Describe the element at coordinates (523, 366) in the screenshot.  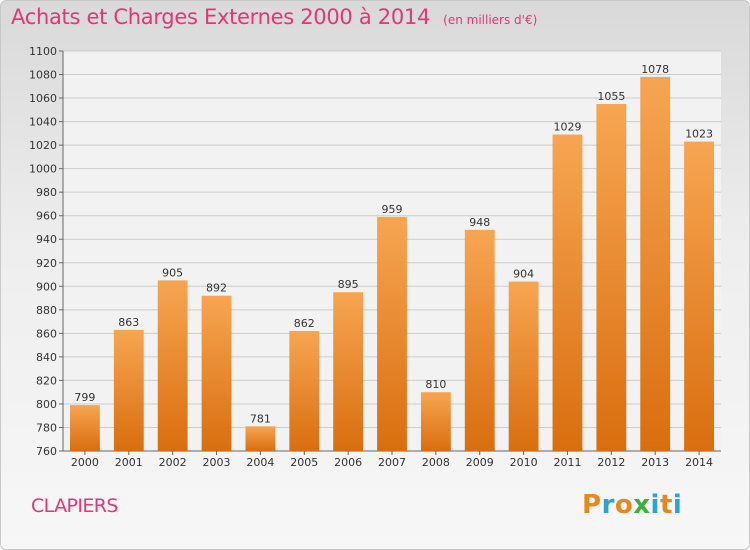
I see `bar-2010` at that location.